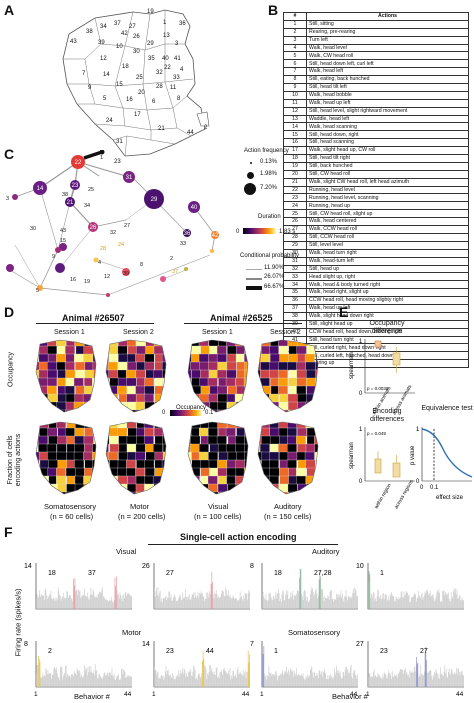  What do you see at coordinates (103, 59) in the screenshot?
I see `map-label: 12` at bounding box center [103, 59].